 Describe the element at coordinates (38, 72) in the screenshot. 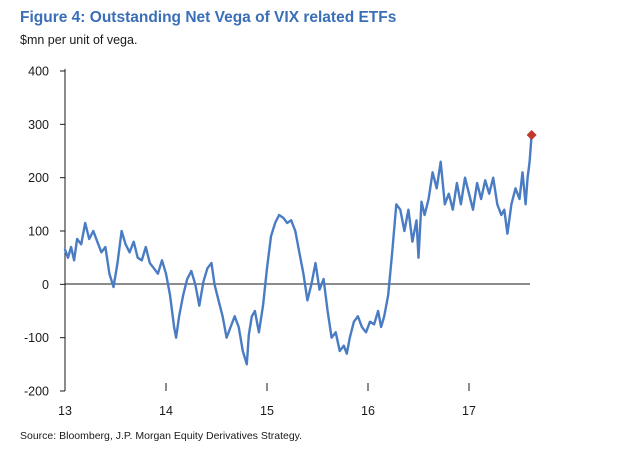

I see `y-tick-label-0: 400` at that location.